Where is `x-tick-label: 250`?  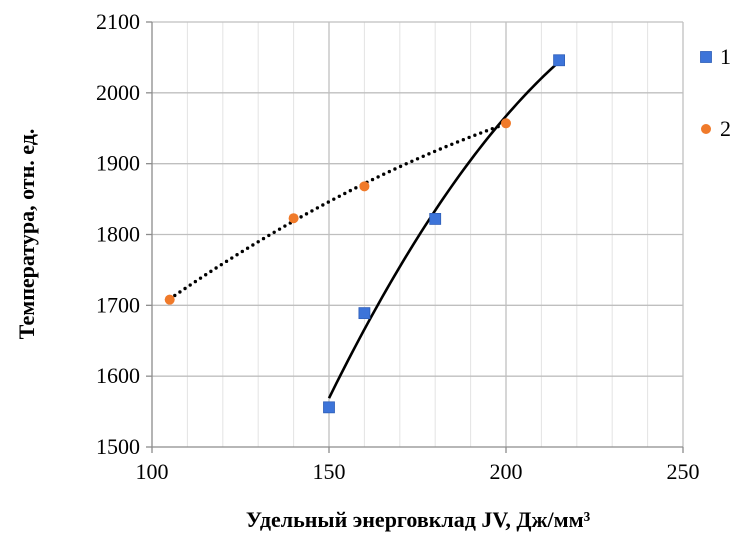
x-tick-label: 250 is located at coordinates (683, 471).